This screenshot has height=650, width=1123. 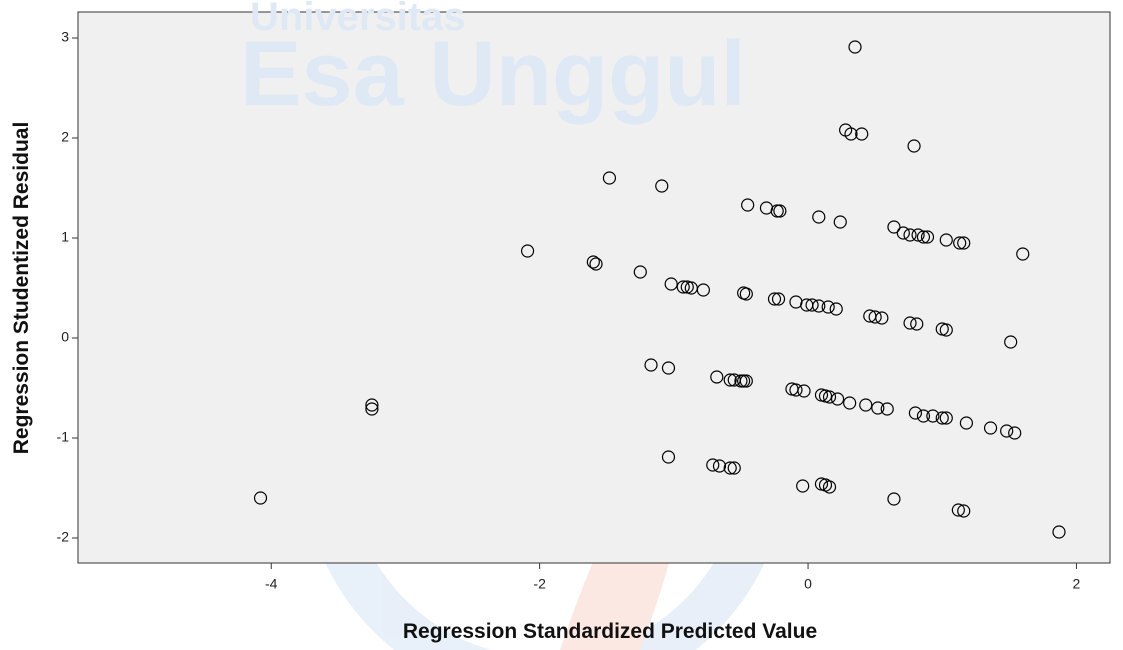 I want to click on y-tick-label: 1, so click(x=65, y=237).